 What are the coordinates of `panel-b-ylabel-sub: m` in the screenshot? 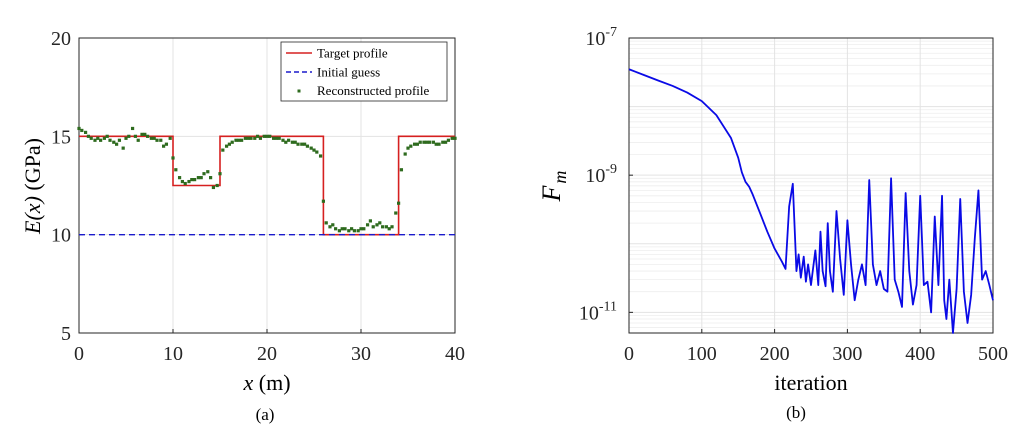 It's located at (560, 177).